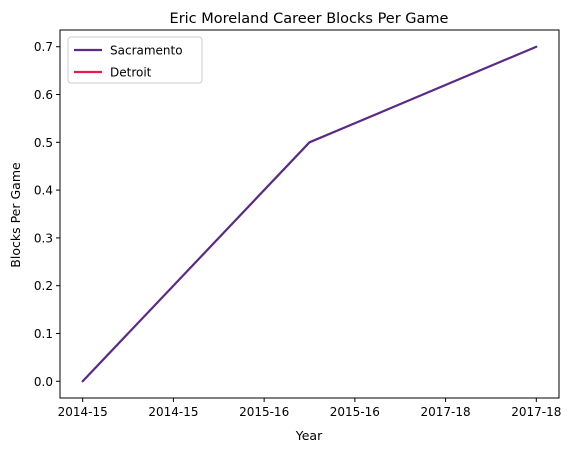 This screenshot has width=573, height=458. Describe the element at coordinates (43, 47) in the screenshot. I see `y-tick-label: 0.7` at that location.